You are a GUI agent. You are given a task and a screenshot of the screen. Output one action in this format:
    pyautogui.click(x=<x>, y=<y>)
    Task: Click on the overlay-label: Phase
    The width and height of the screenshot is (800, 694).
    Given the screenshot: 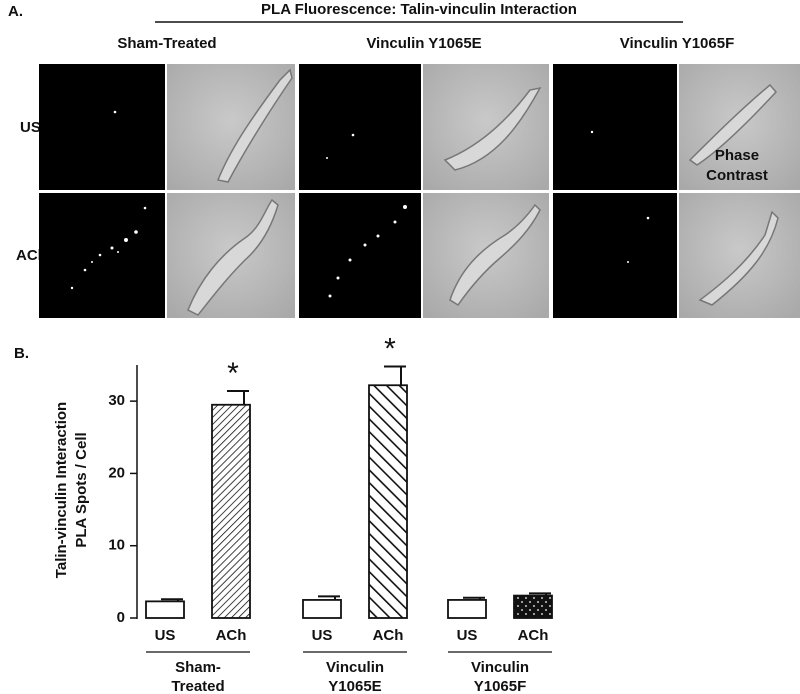 What is the action you would take?
    pyautogui.click(x=737, y=155)
    